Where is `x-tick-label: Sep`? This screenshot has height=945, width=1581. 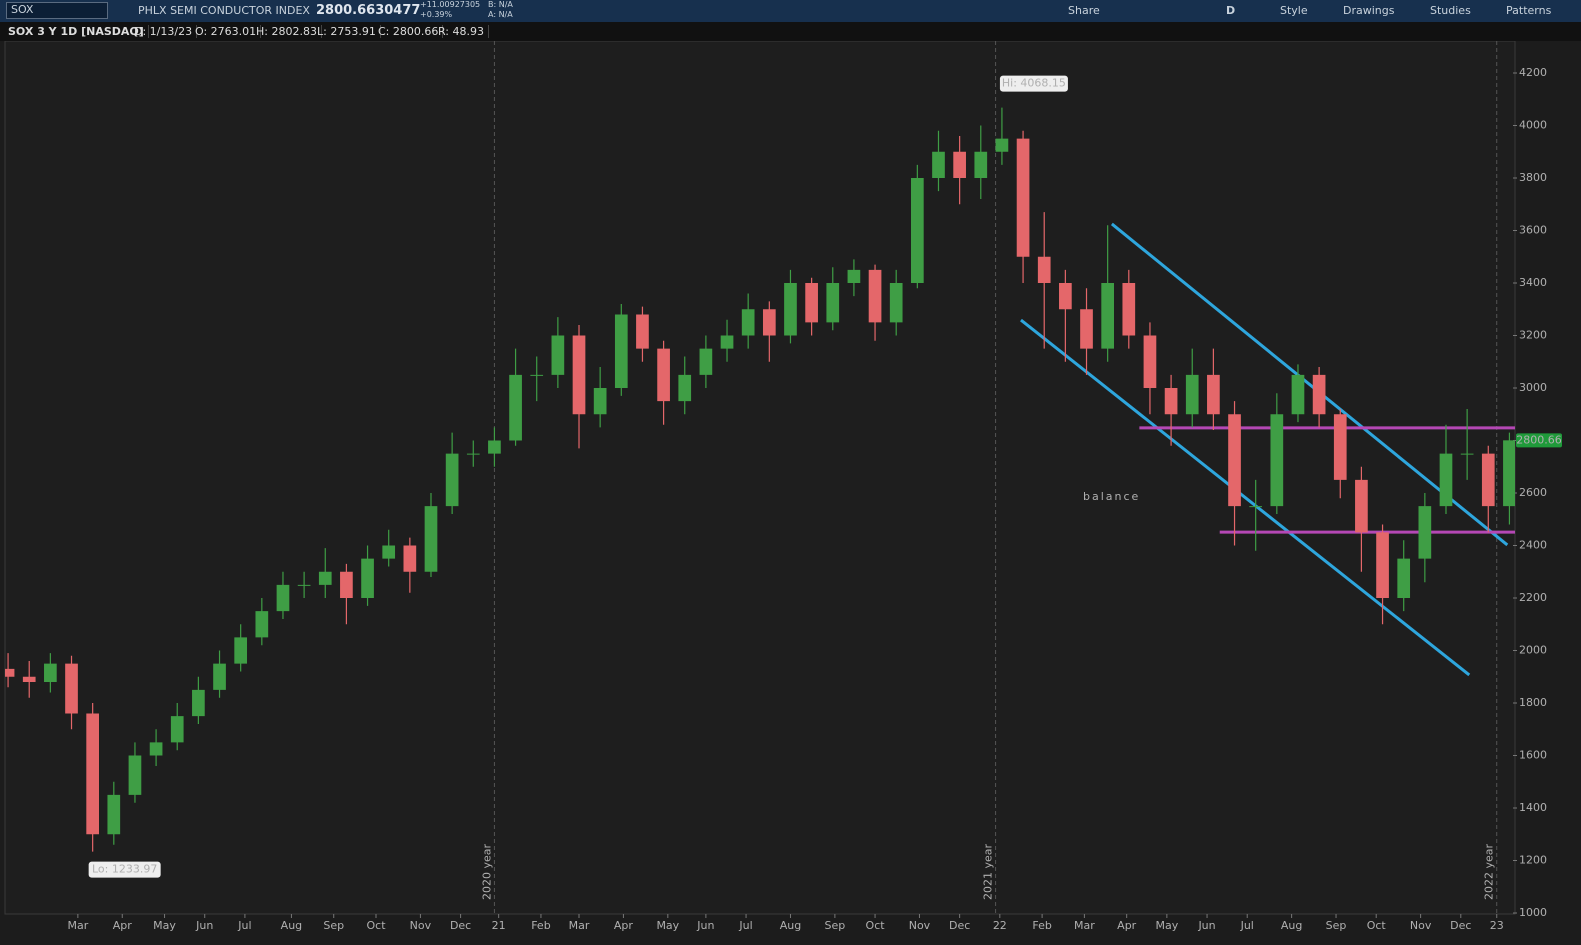 x-tick-label: Sep is located at coordinates (1336, 925).